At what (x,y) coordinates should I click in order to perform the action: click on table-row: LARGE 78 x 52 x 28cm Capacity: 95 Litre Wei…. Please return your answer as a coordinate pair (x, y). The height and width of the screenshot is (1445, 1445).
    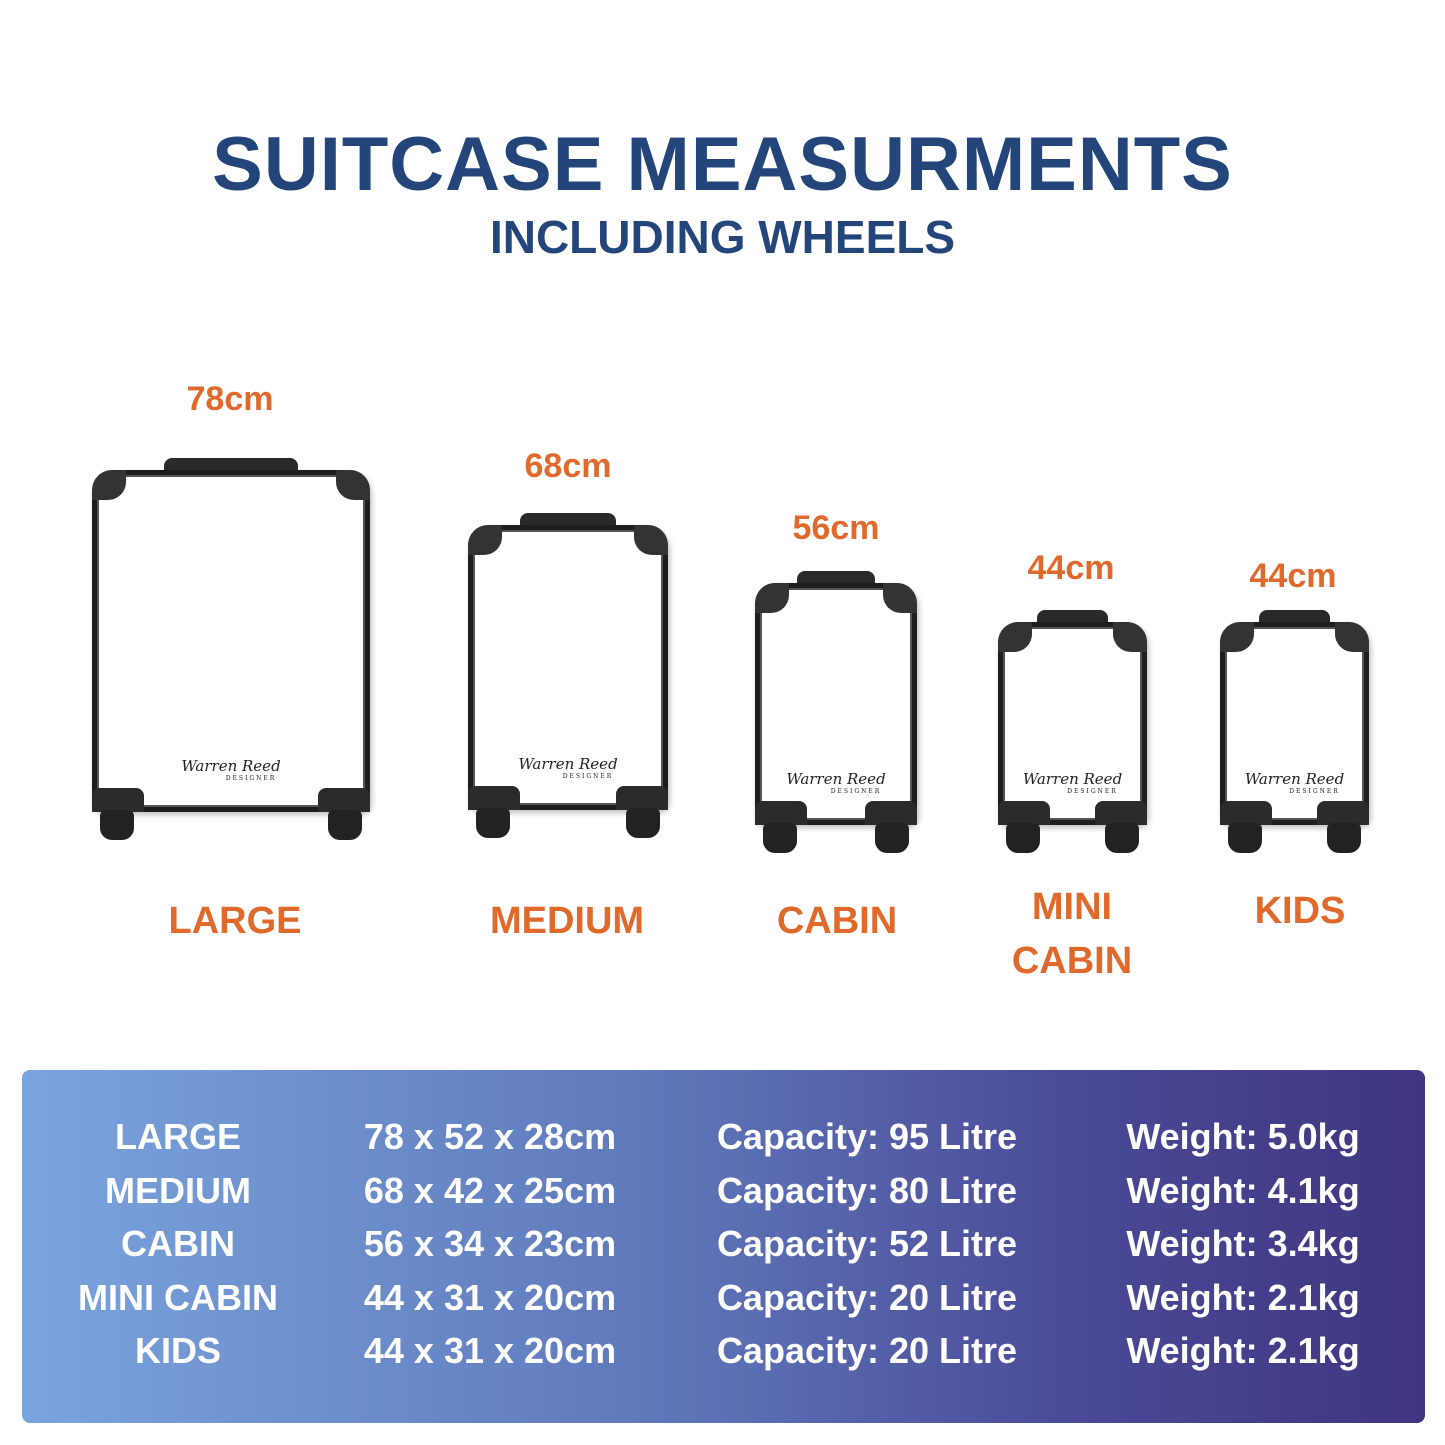
    Looking at the image, I should click on (723, 1137).